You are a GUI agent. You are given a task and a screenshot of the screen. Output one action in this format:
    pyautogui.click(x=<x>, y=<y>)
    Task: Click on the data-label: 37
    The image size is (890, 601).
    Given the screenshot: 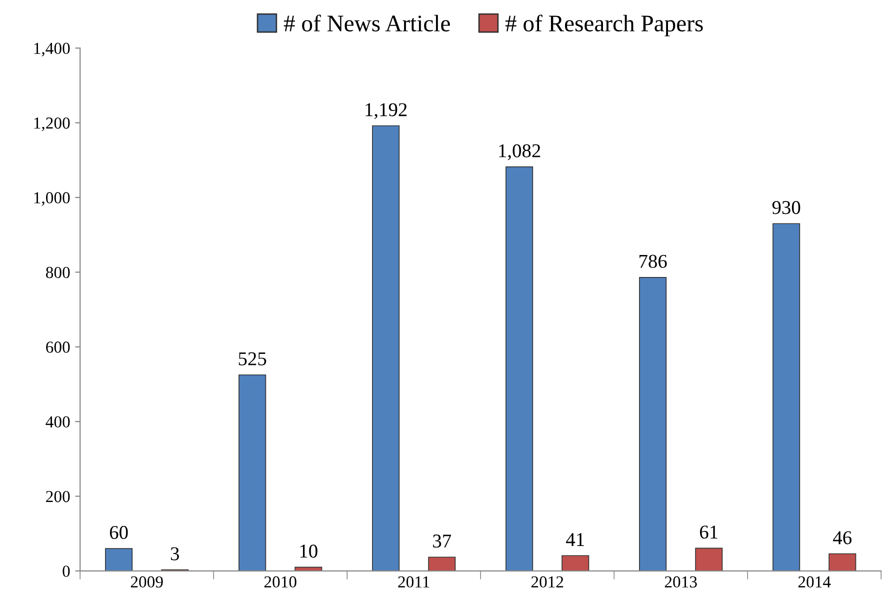 What is the action you would take?
    pyautogui.click(x=442, y=541)
    